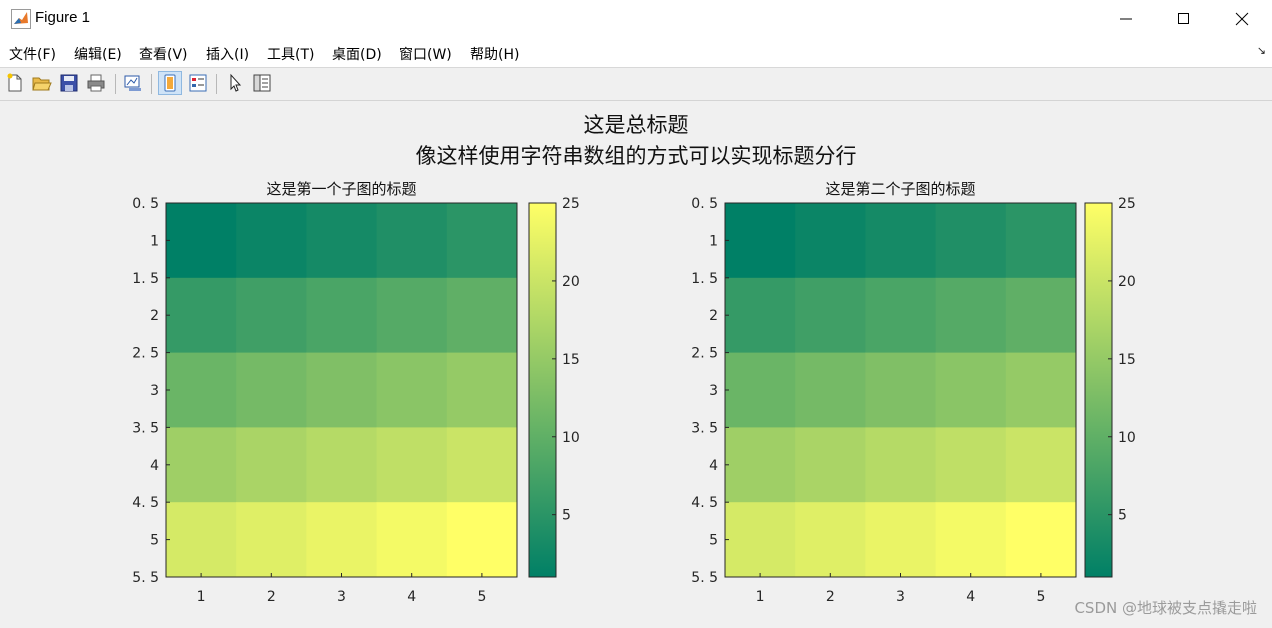 Image resolution: width=1272 pixels, height=628 pixels. I want to click on y-tick-label: 2, so click(154, 316).